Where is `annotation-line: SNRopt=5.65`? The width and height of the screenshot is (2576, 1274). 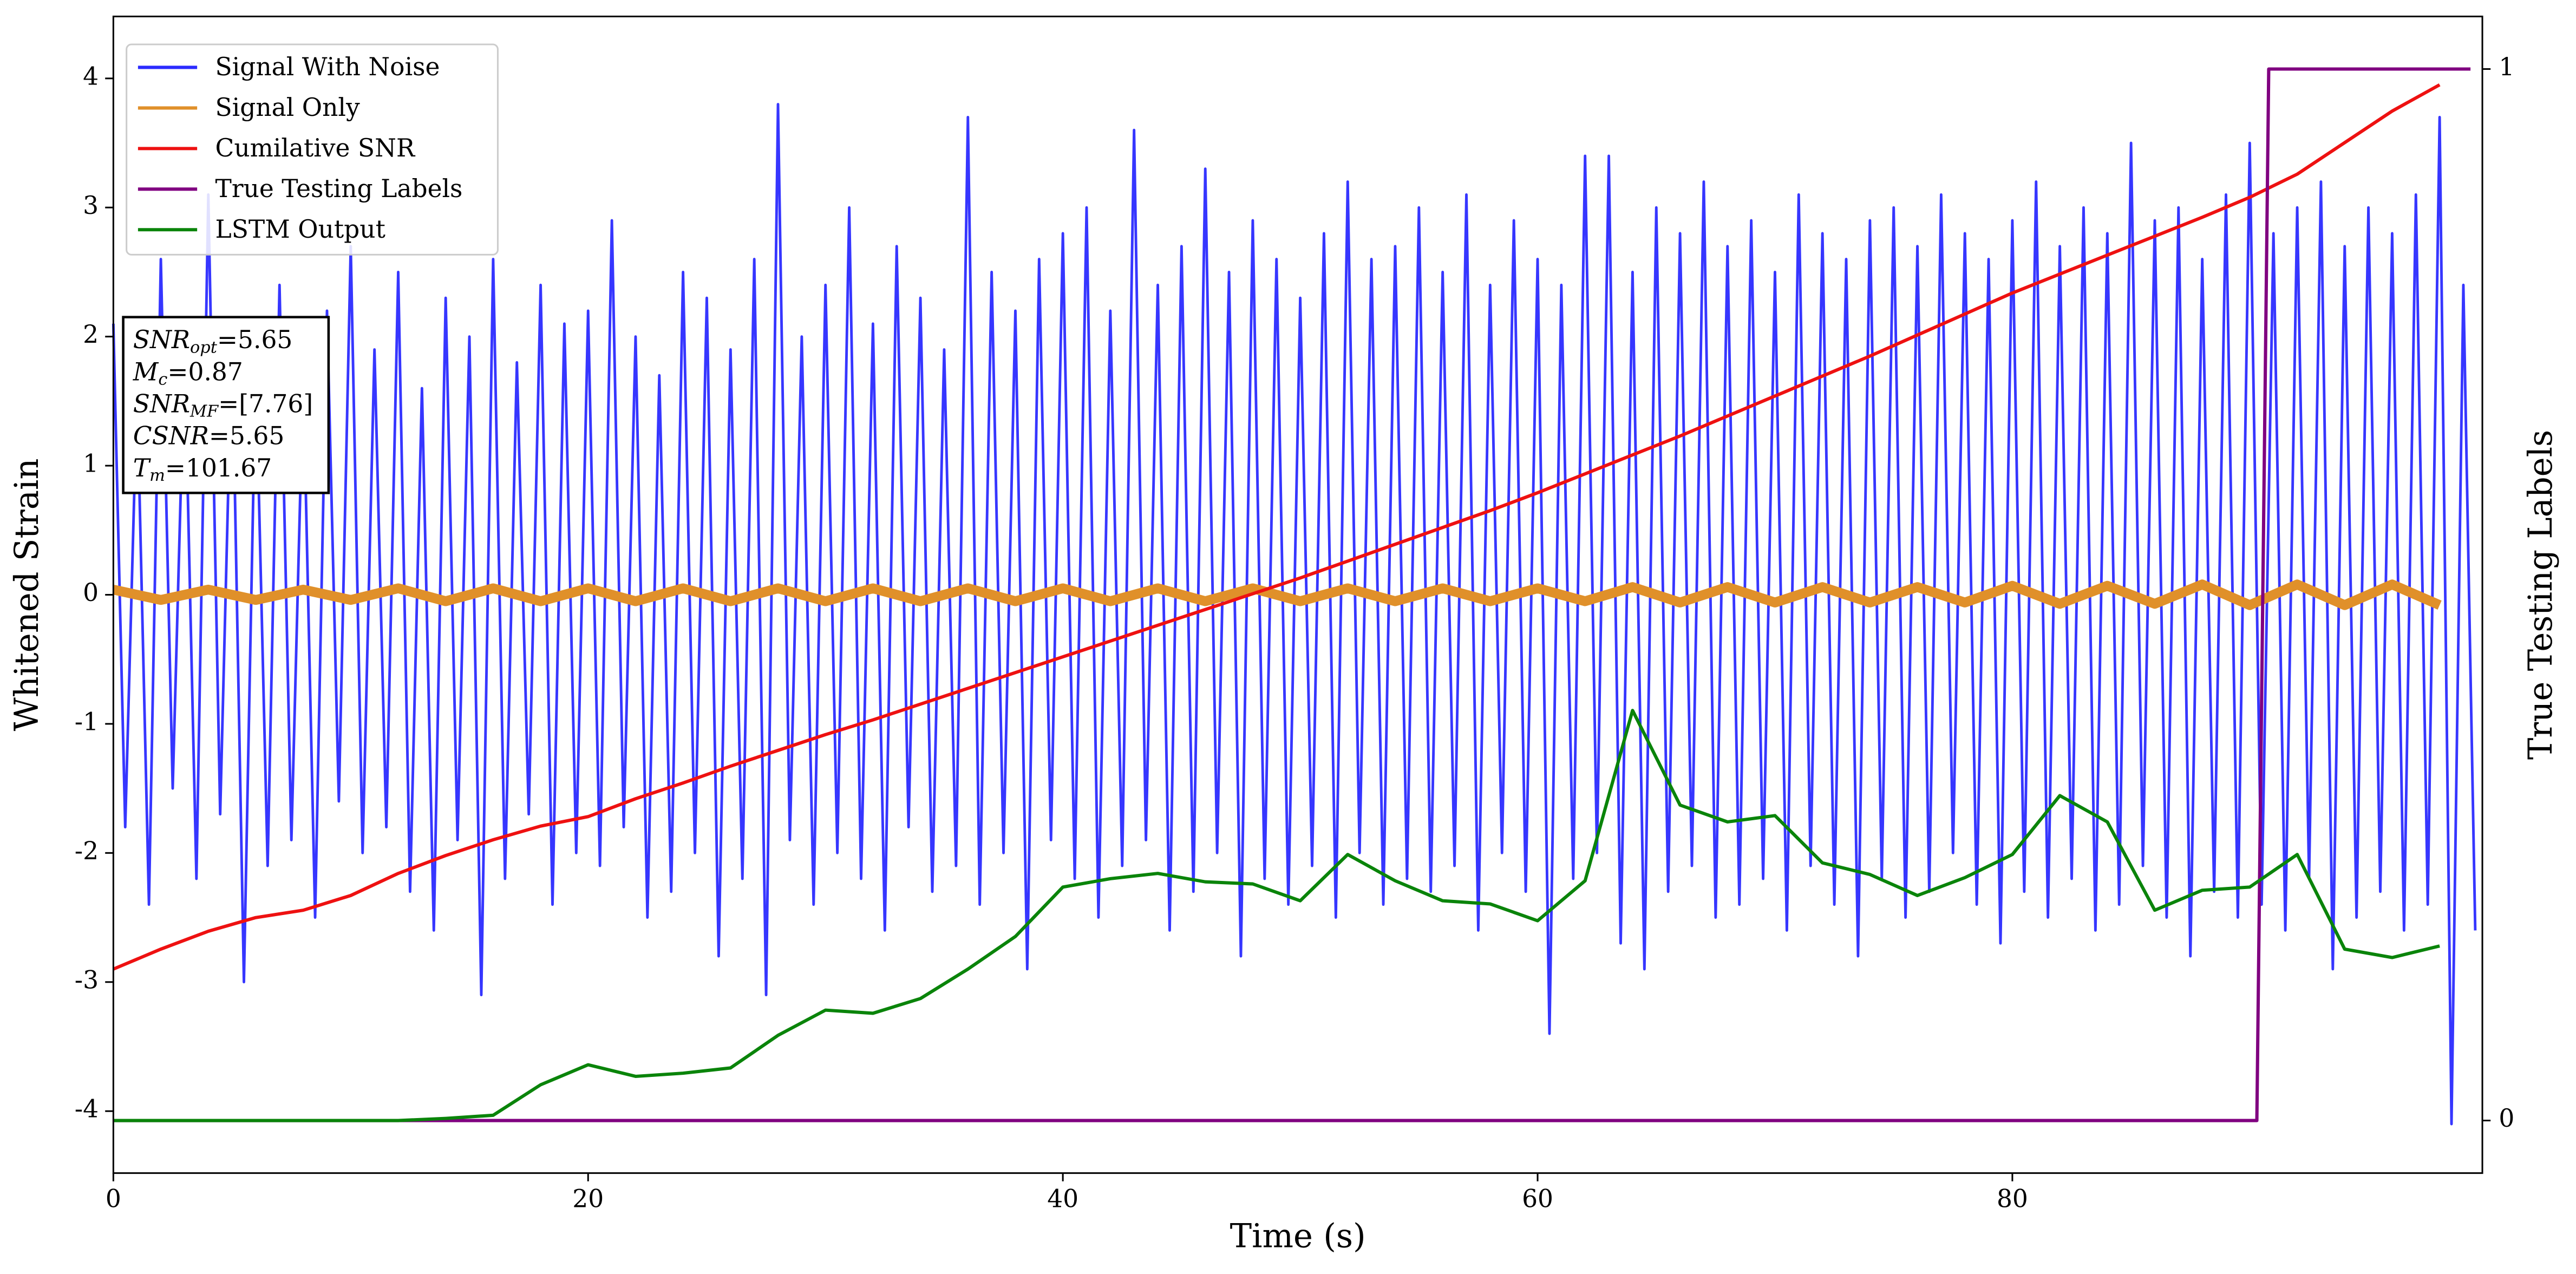
annotation-line: SNRopt=5.65 is located at coordinates (213, 341).